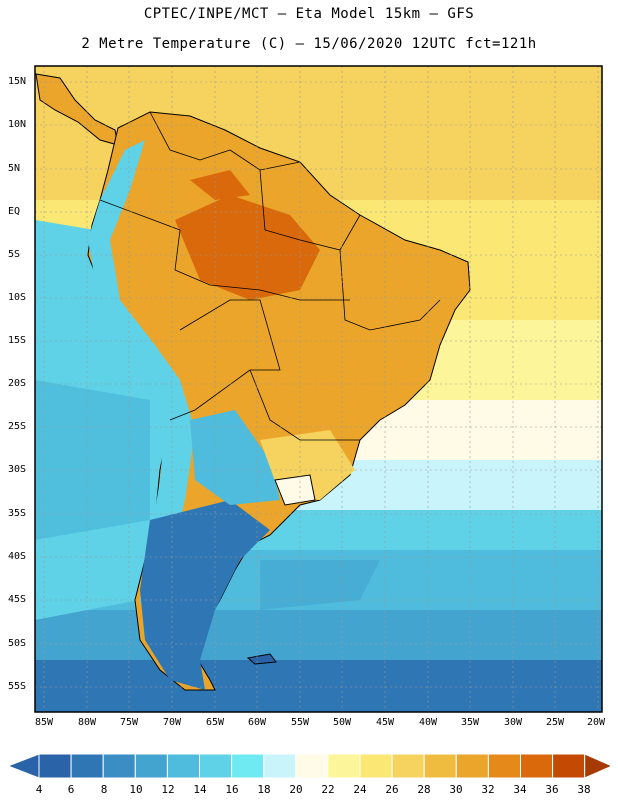  I want to click on lat-label: 50S, so click(17, 643).